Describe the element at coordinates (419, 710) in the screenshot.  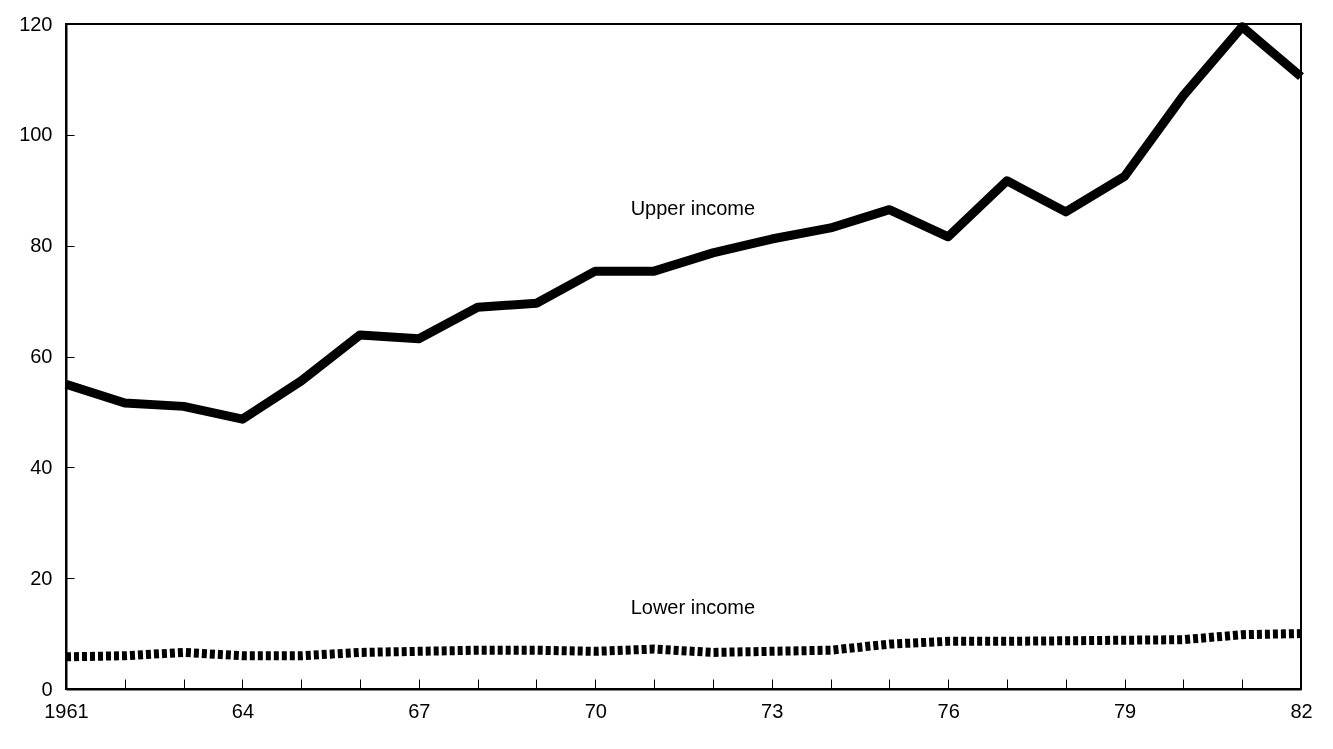
I see `x-tick-label: 67` at that location.